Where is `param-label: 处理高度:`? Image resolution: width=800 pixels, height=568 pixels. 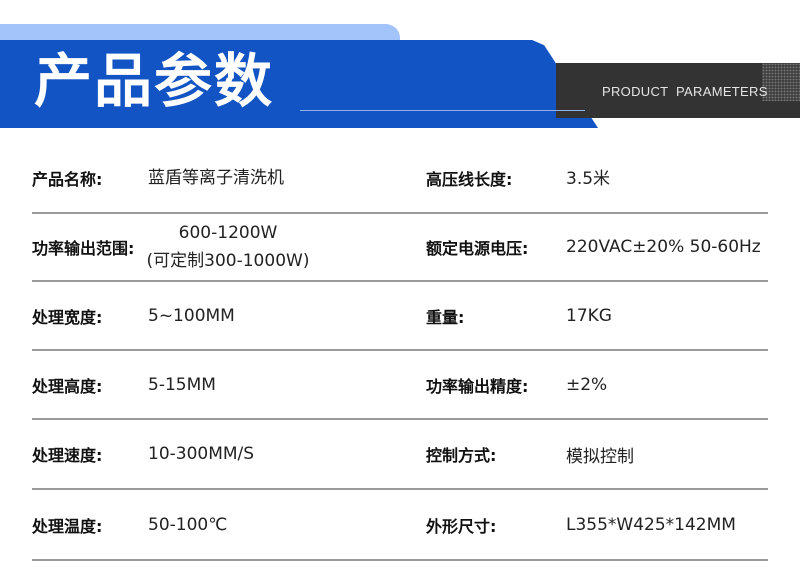
param-label: 处理高度: is located at coordinates (67, 386).